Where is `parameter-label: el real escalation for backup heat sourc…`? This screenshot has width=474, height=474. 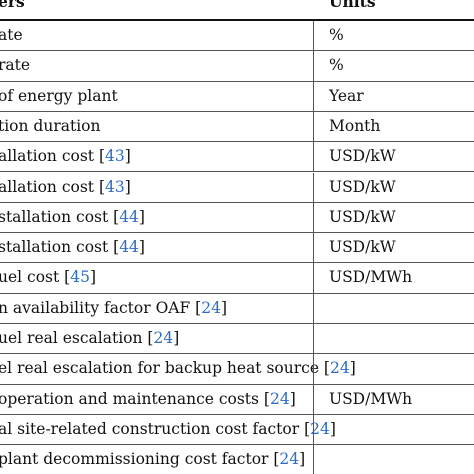
parameter-label: el real escalation for backup heat sourc… is located at coordinates (165, 368).